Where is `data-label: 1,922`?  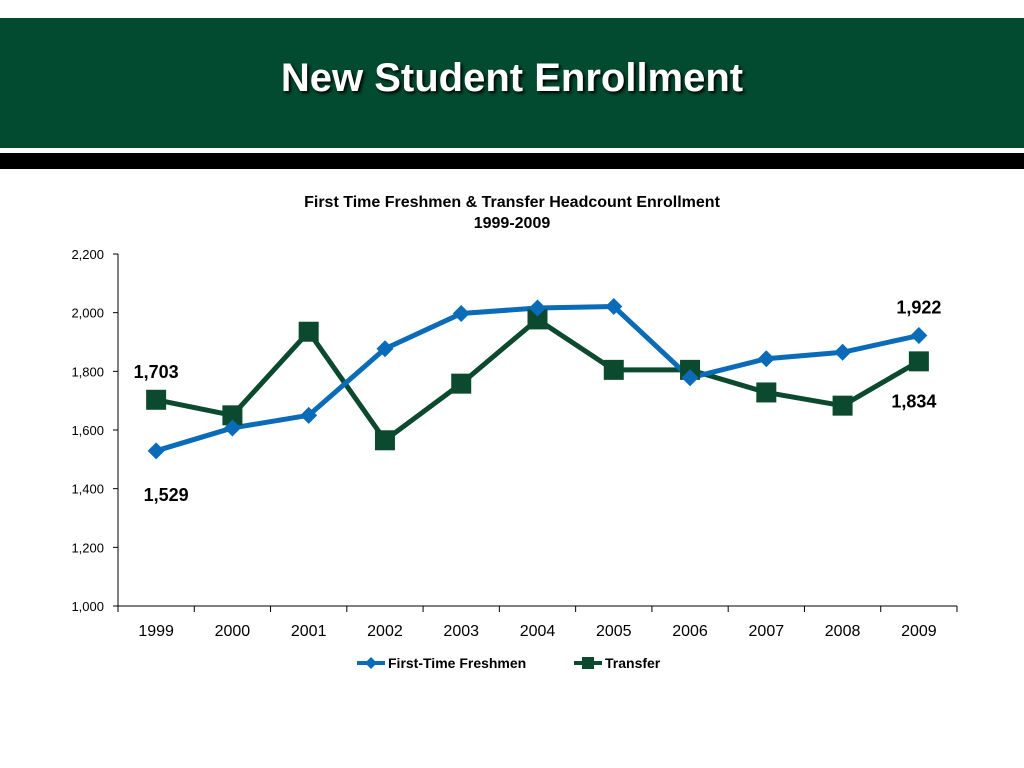 data-label: 1,922 is located at coordinates (918, 308).